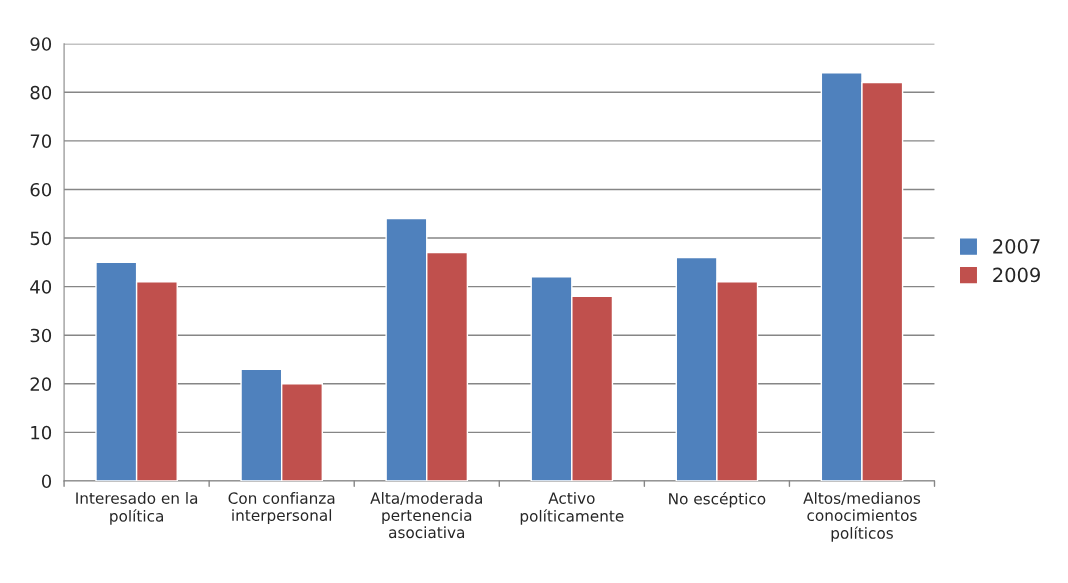  I want to click on y-tick-label: 80, so click(41, 92).